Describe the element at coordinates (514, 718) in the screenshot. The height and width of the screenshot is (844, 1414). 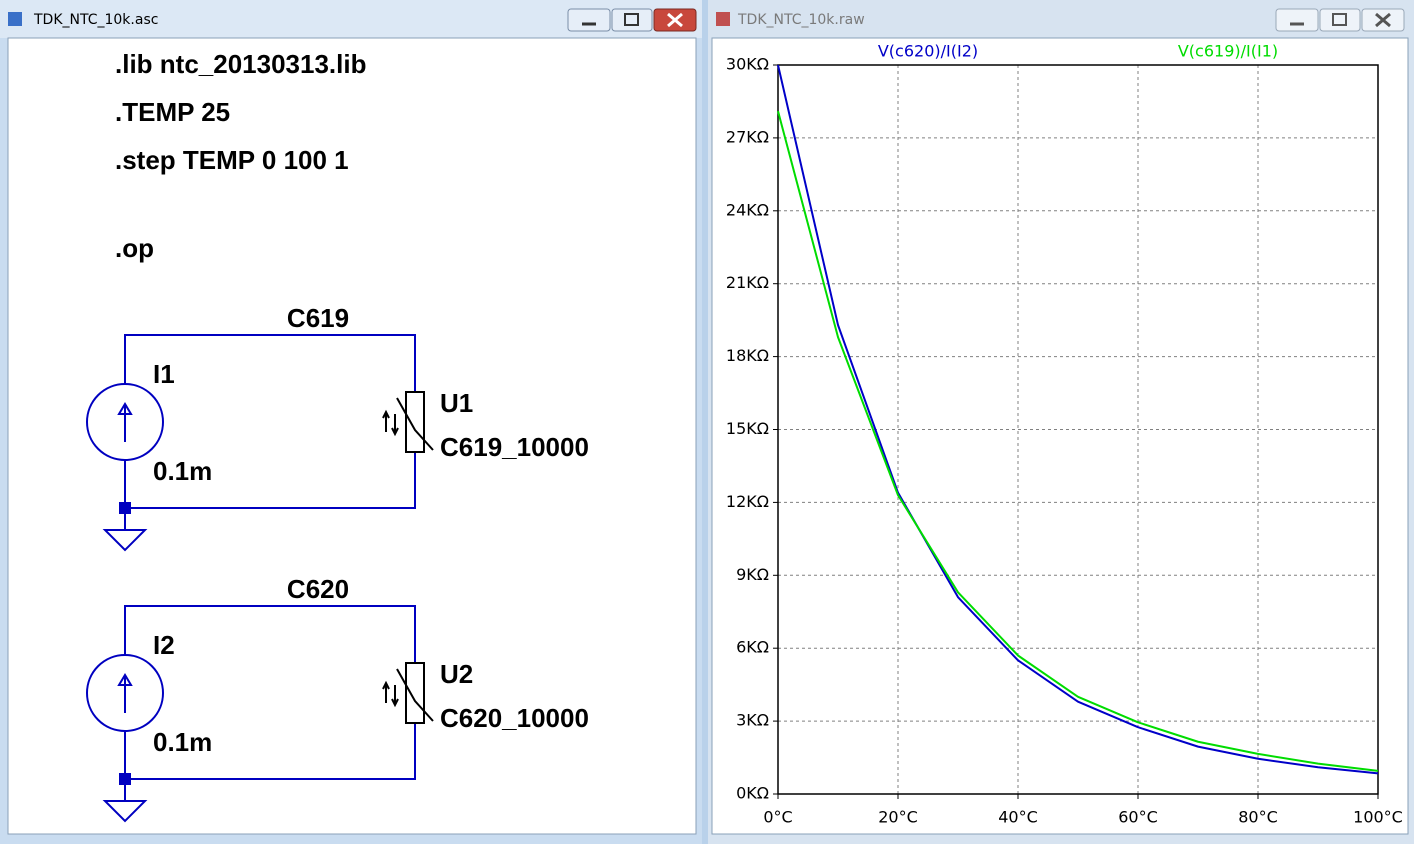
I see `component-value: C620_10000` at that location.